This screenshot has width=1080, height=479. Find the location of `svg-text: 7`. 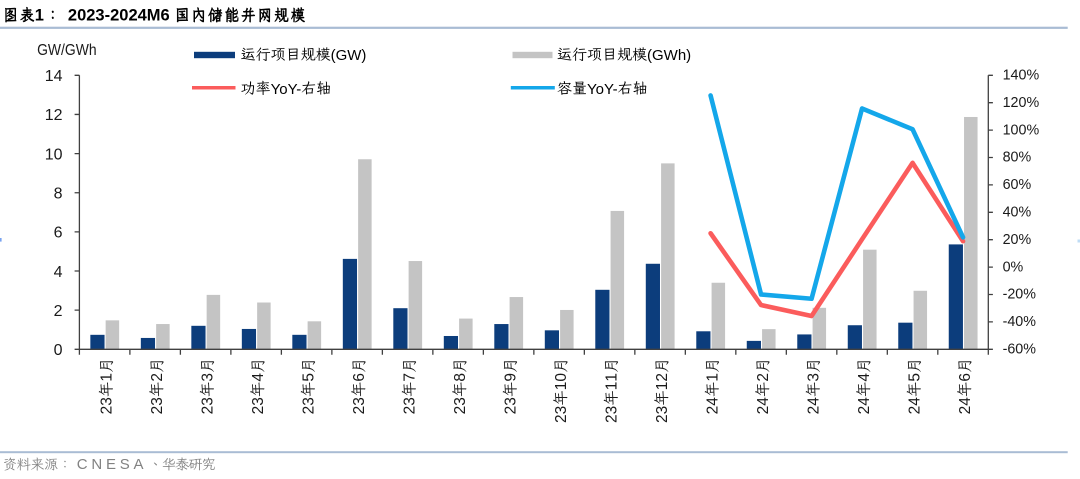

svg-text: 7 is located at coordinates (409, 377).